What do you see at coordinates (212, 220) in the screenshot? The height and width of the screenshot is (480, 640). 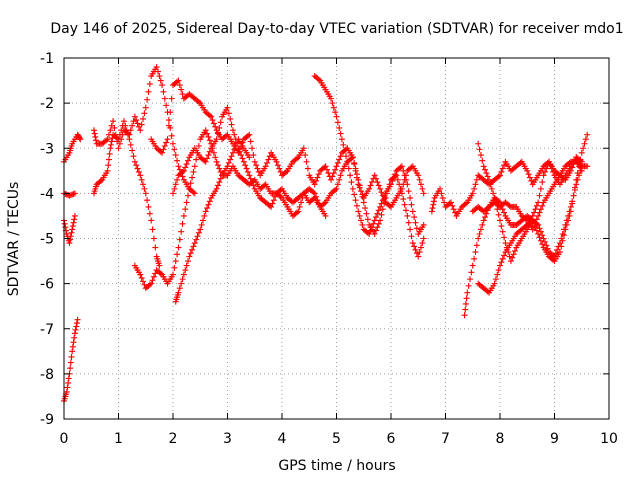 I see `series-trace-j` at bounding box center [212, 220].